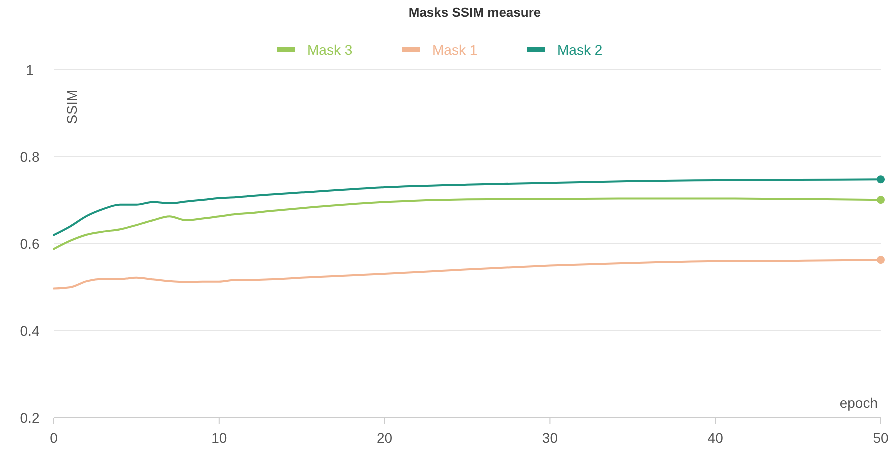 This screenshot has width=890, height=455. Describe the element at coordinates (859, 403) in the screenshot. I see `x-axis-title: epoch` at that location.